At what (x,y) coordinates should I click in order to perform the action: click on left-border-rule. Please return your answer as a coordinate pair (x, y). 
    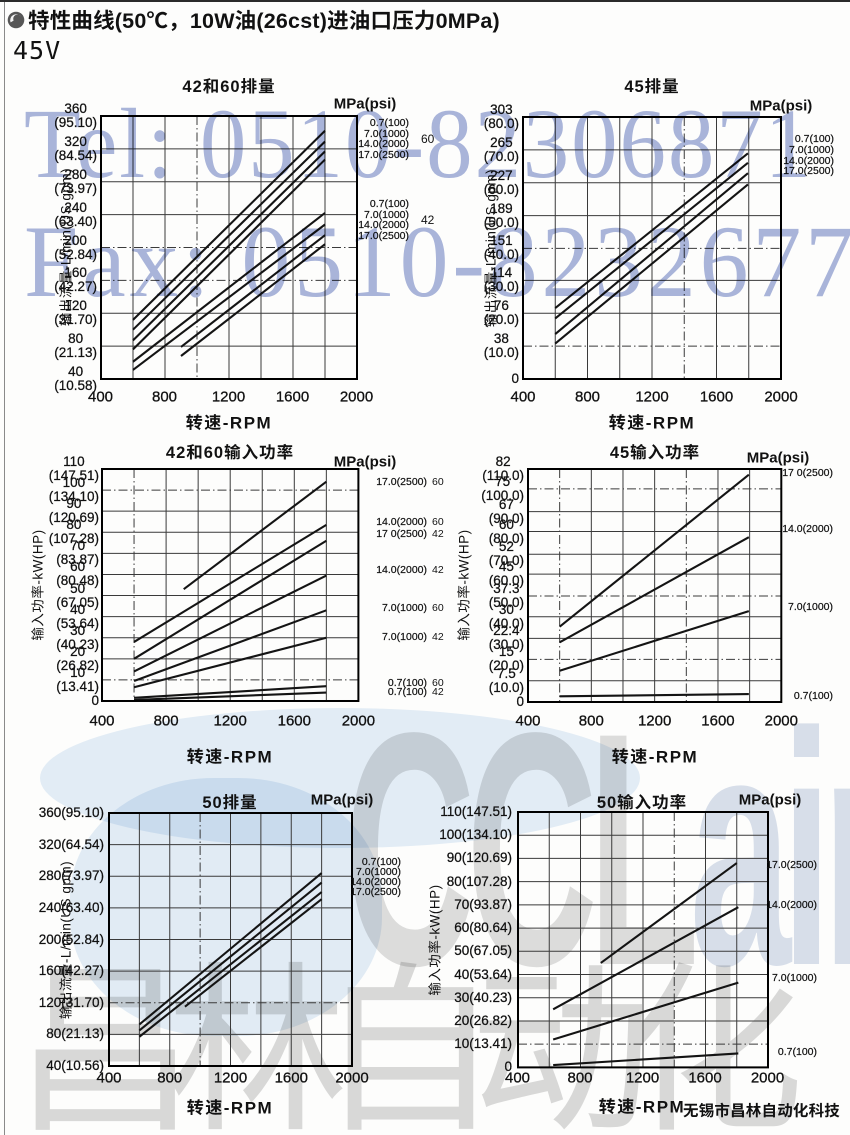
    Looking at the image, I should click on (4, 568).